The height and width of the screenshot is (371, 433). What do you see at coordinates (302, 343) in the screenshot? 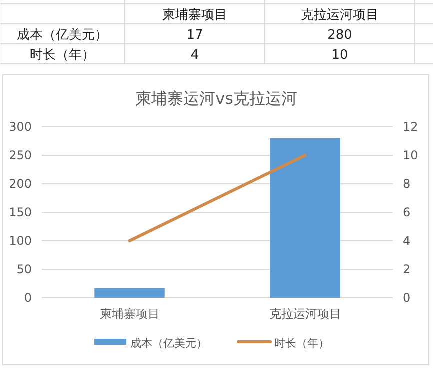
I see `legend-label: 时长（年）` at bounding box center [302, 343].